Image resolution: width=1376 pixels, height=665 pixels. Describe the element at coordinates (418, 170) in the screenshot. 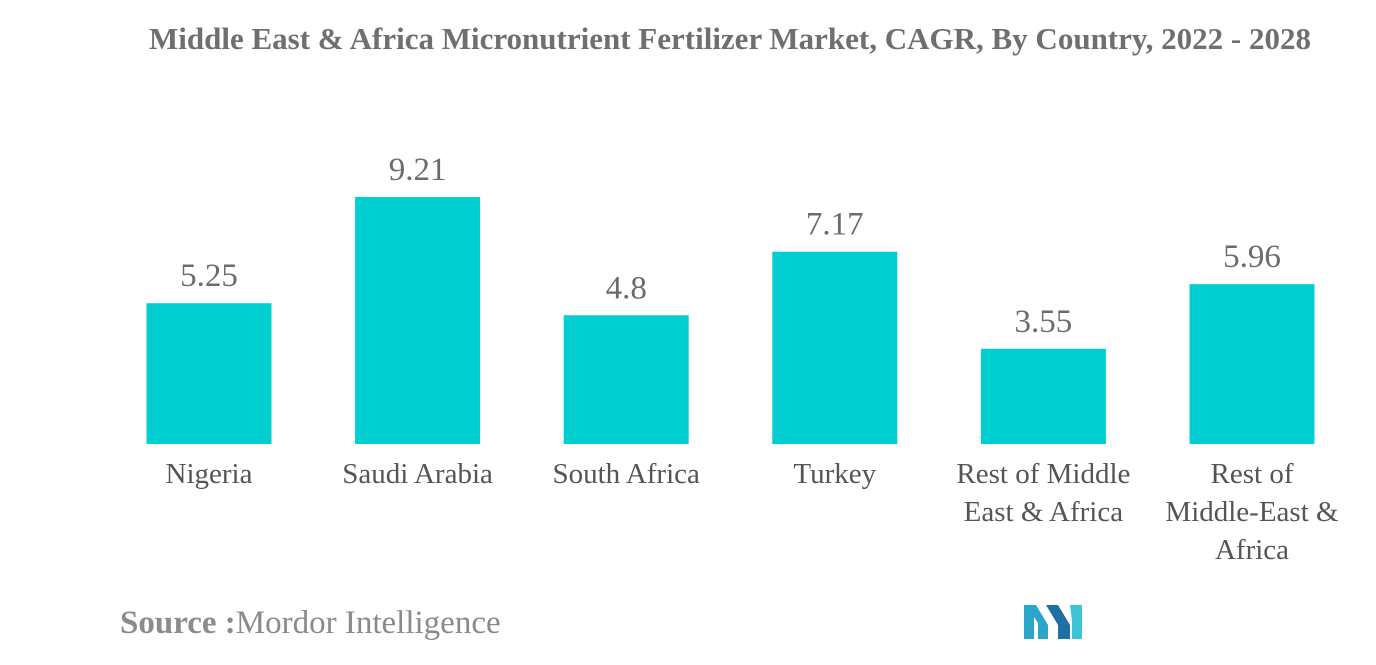

I see `bar-value-label: 9.21` at that location.